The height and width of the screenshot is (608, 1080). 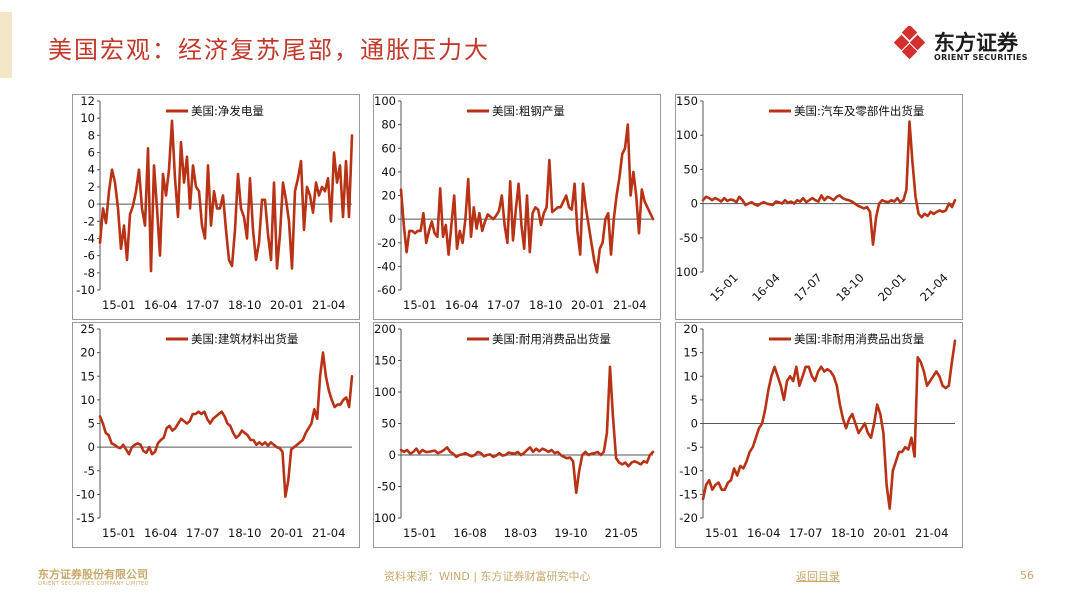 I want to click on company-logo: 东方证券 ORIENT SECURITIES, so click(x=969, y=46).